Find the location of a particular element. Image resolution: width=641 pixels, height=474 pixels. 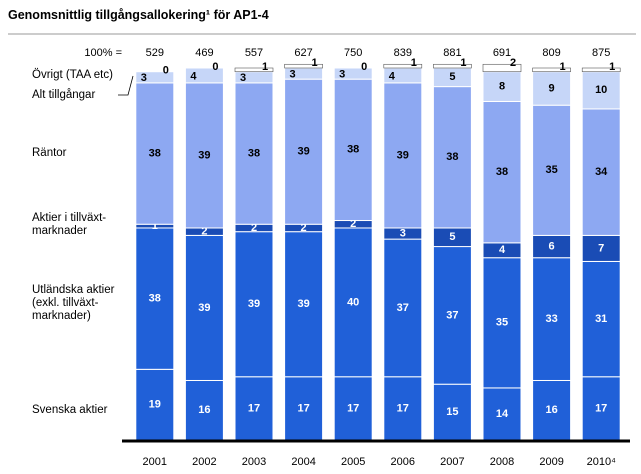

value-label: 37 is located at coordinates (403, 308).